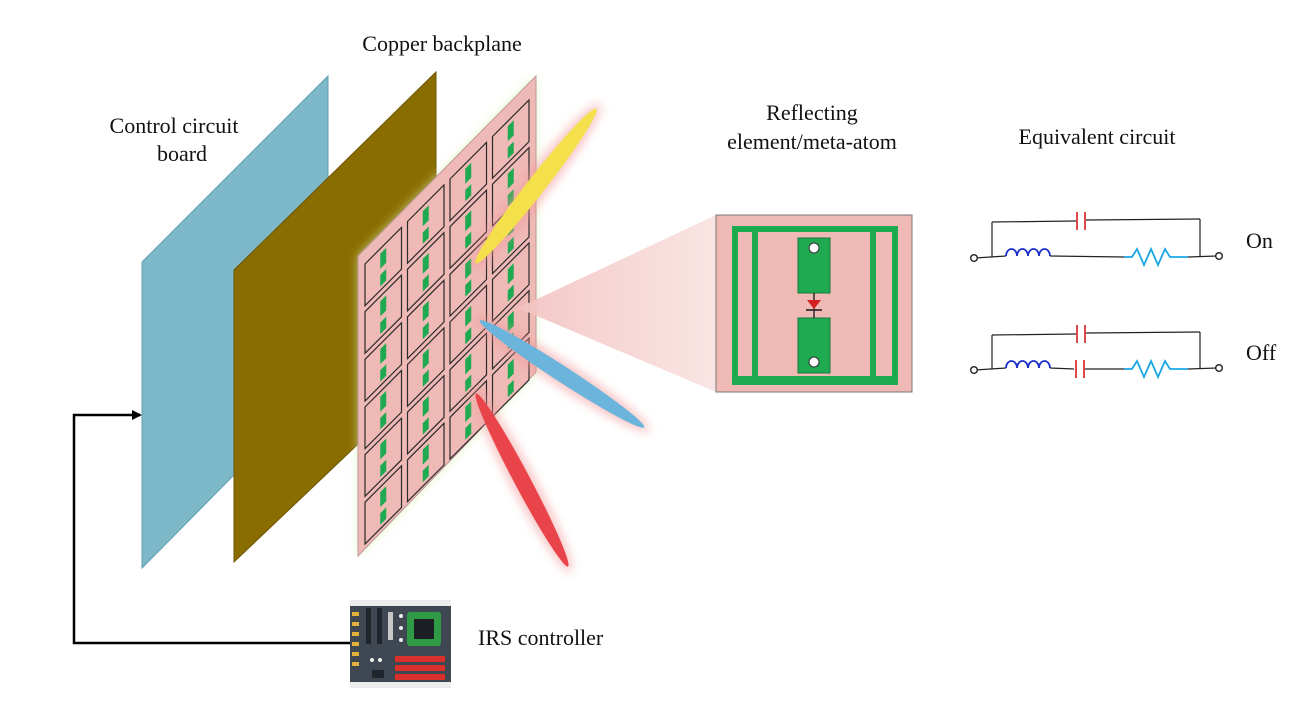 Image resolution: width=1314 pixels, height=706 pixels. Describe the element at coordinates (1096, 240) in the screenshot. I see `equivalent-circuit-on` at that location.